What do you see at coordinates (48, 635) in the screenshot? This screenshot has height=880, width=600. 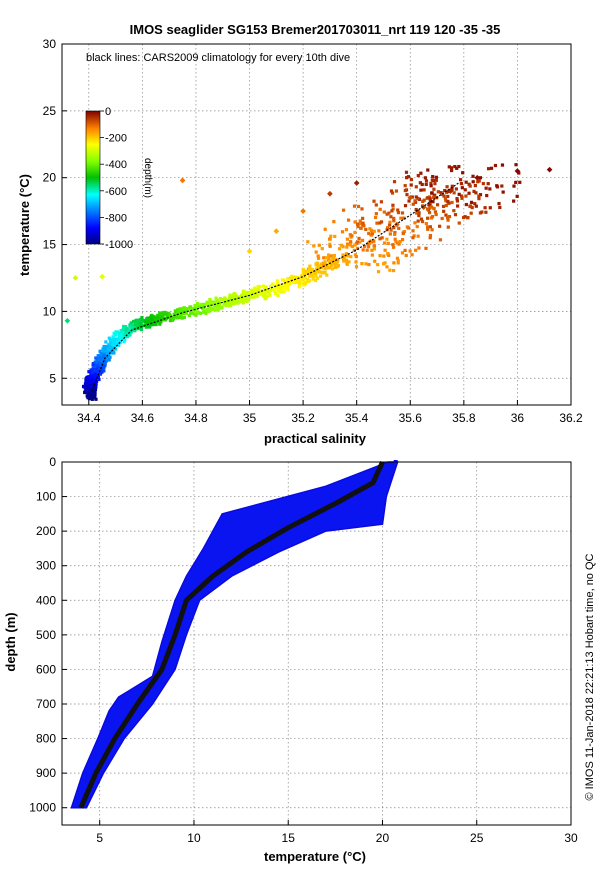 I see `profile-y-ticks: 0 100 200 300 400 500 600 700 800 900 1000` at bounding box center [48, 635].